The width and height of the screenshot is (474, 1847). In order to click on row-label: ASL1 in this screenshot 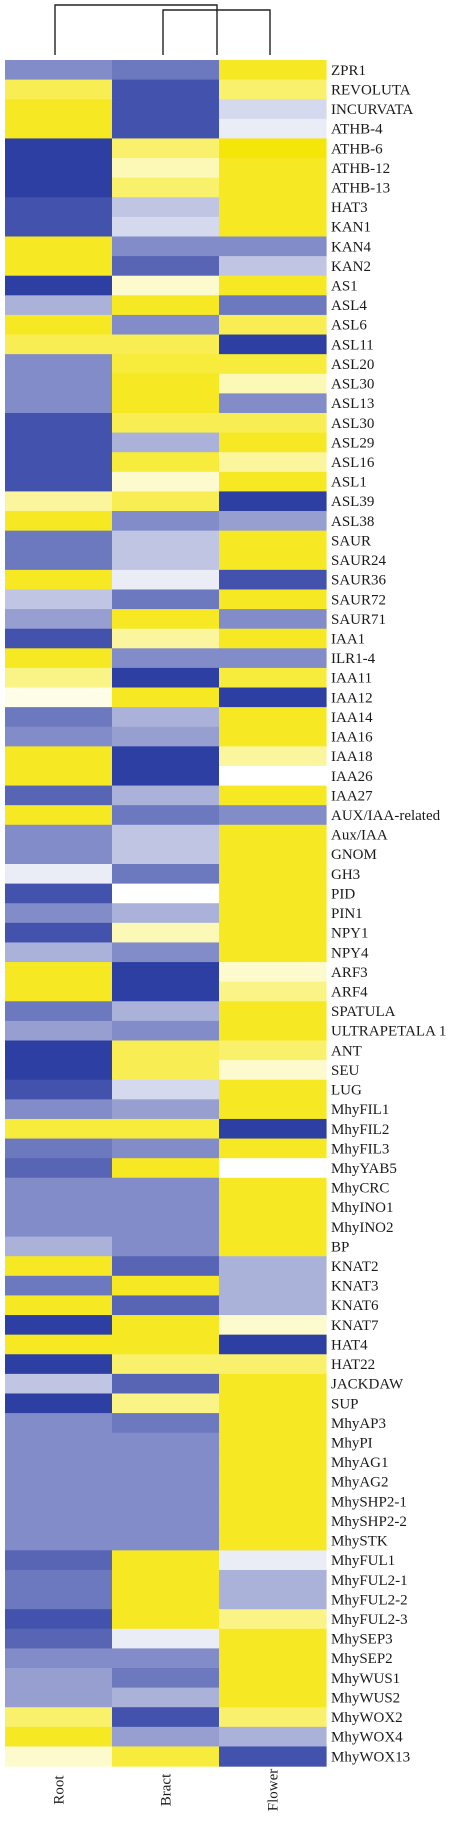, I will do `click(349, 483)`.